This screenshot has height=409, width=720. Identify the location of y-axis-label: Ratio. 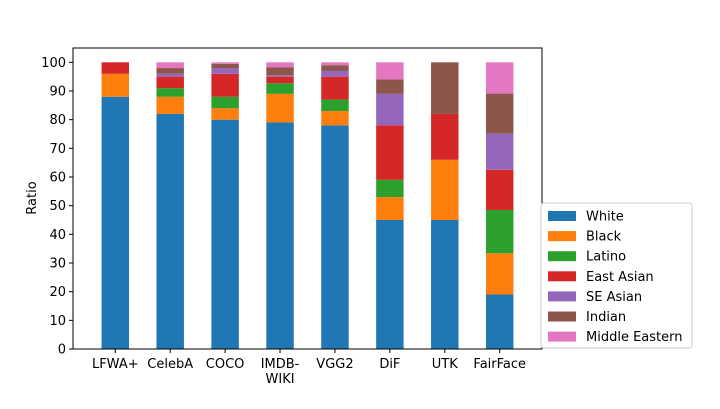
(32, 197).